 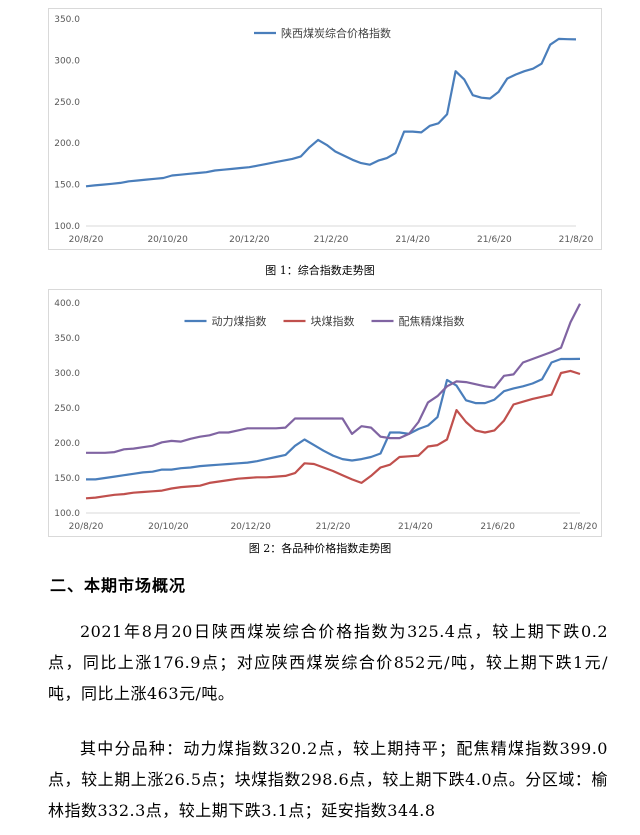 I want to click on chart-1-caption: 图 1：综合指数走势图, so click(x=320, y=270).